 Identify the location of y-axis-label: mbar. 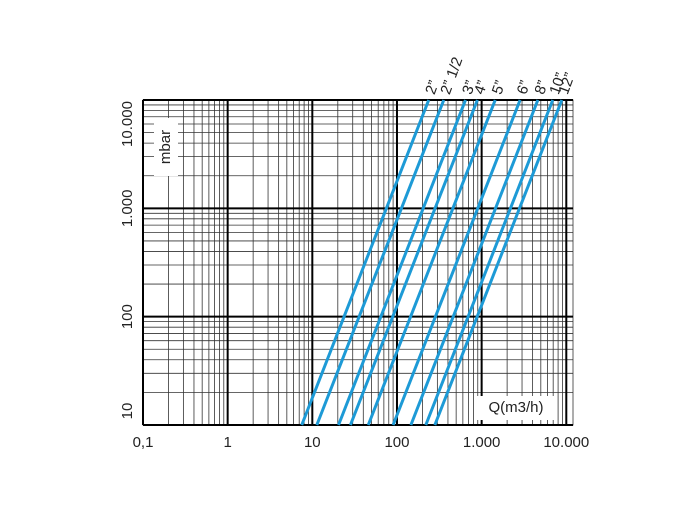
(165, 147).